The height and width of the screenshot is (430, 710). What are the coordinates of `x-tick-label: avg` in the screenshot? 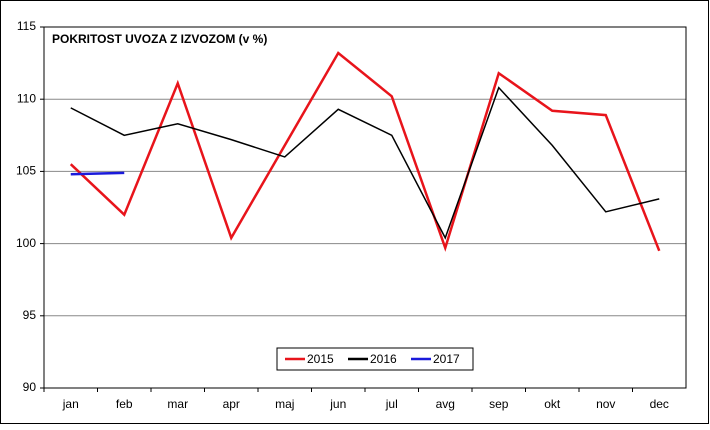 It's located at (445, 404).